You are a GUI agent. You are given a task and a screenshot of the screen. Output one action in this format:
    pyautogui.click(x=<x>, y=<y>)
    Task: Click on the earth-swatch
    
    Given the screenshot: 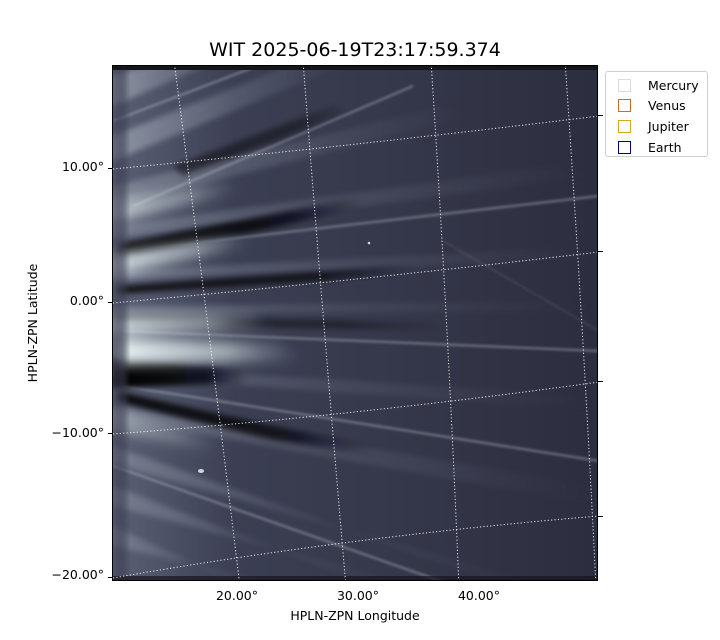 What is the action you would take?
    pyautogui.click(x=624, y=147)
    